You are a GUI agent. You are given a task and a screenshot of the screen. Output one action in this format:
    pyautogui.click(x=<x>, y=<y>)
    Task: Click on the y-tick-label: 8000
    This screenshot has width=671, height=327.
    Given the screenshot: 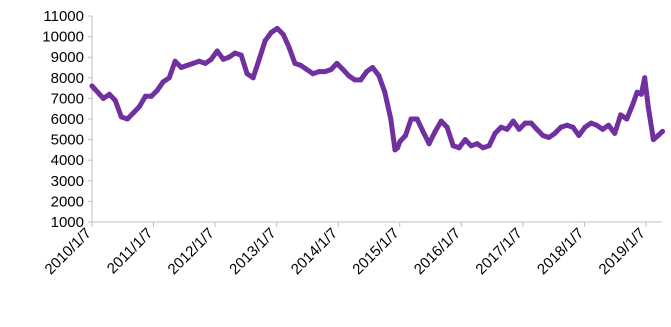 What is the action you would take?
    pyautogui.click(x=67, y=78)
    